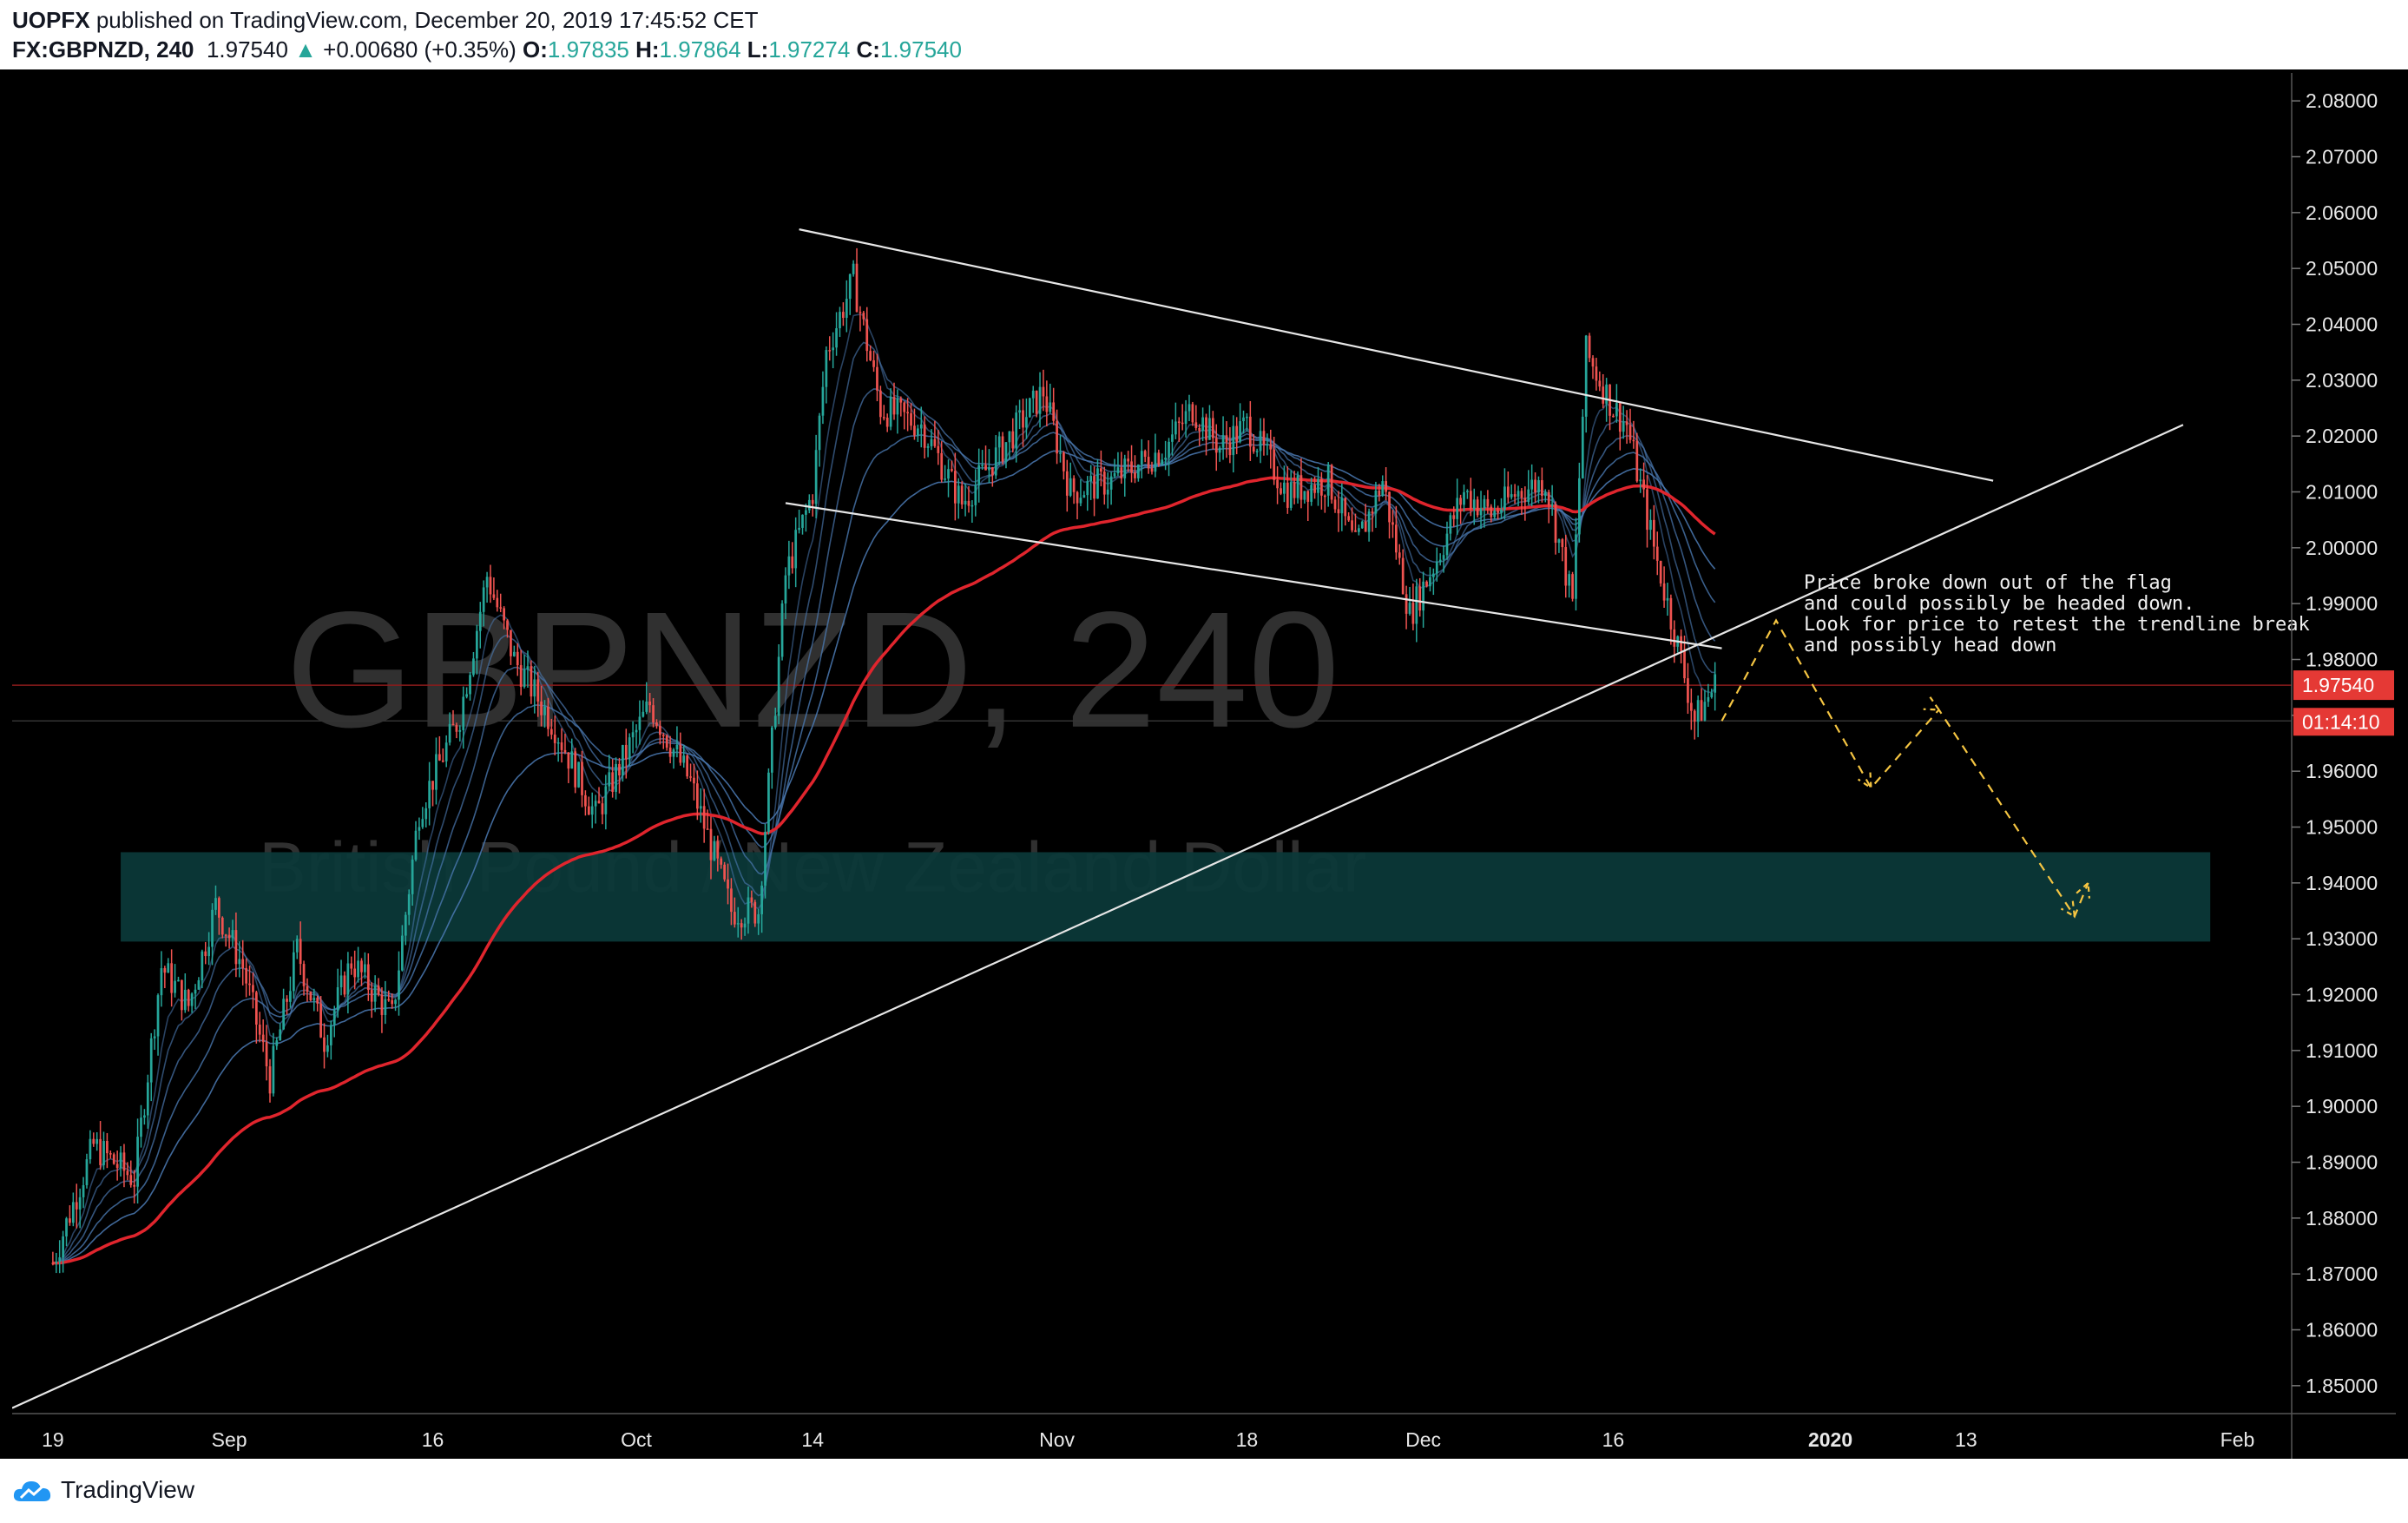 The width and height of the screenshot is (2408, 1523). I want to click on x-tick-label: Oct, so click(636, 1439).